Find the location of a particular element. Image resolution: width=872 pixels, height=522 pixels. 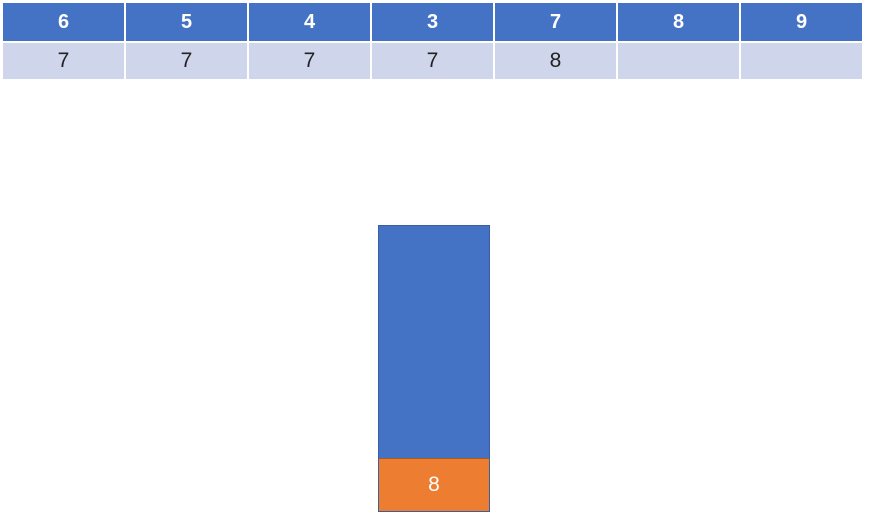

header-cell: 3 is located at coordinates (432, 22).